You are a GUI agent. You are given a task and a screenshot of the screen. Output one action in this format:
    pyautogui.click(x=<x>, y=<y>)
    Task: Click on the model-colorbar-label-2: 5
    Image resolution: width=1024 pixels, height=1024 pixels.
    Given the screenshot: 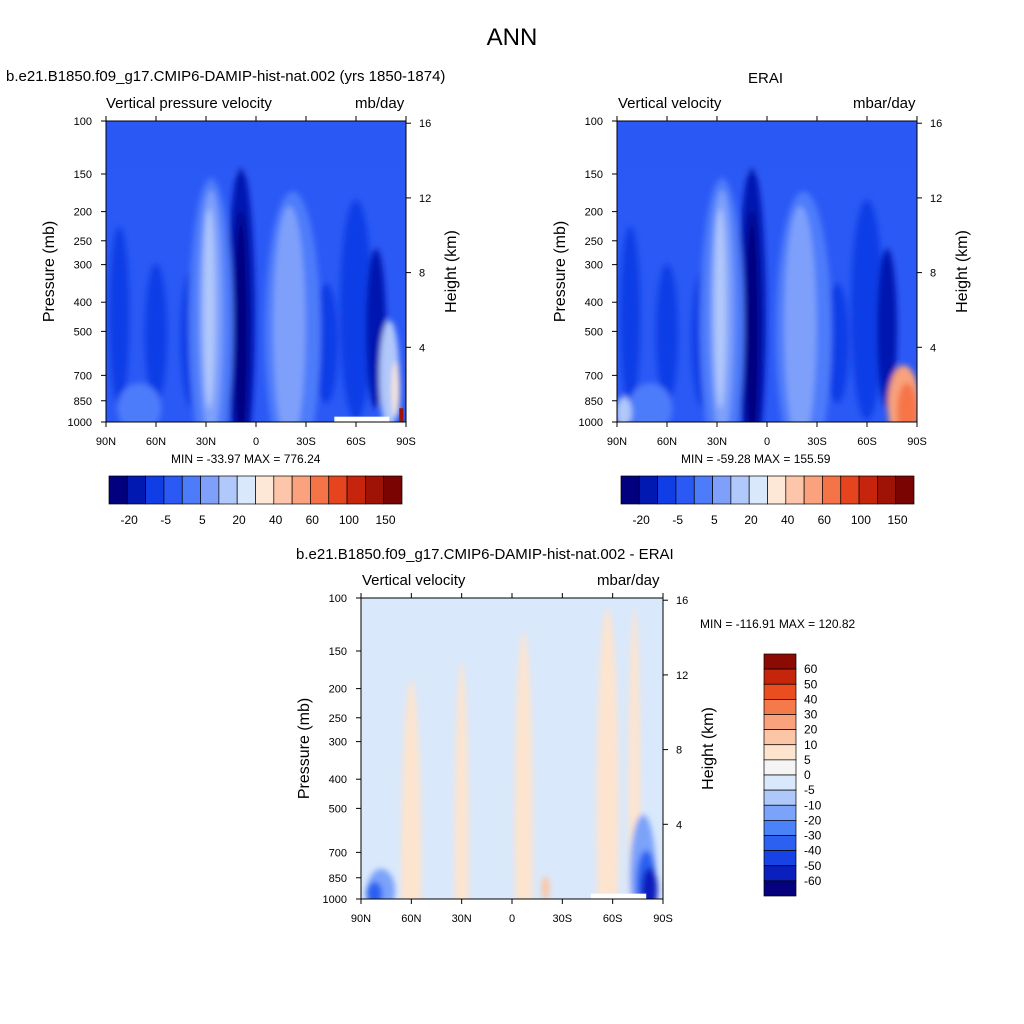 What is the action you would take?
    pyautogui.click(x=202, y=520)
    